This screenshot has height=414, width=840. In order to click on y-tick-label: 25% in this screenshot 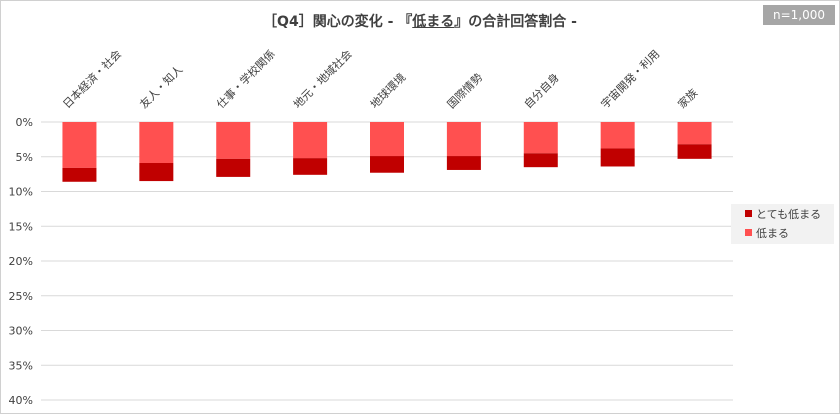, I will do `click(21, 296)`.